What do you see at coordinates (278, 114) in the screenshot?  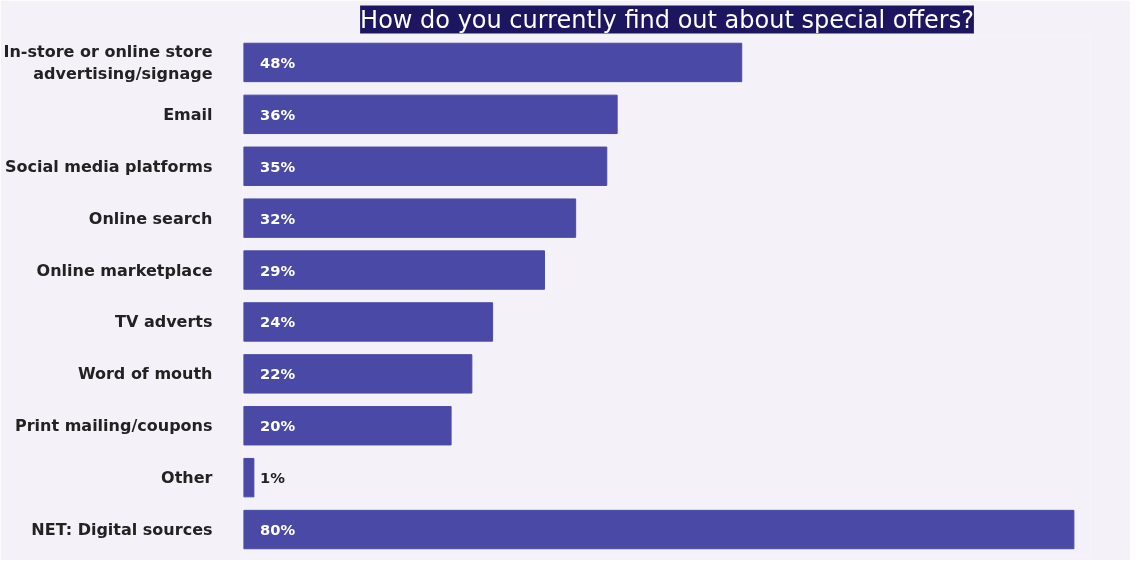 I see `data-label: 36%` at bounding box center [278, 114].